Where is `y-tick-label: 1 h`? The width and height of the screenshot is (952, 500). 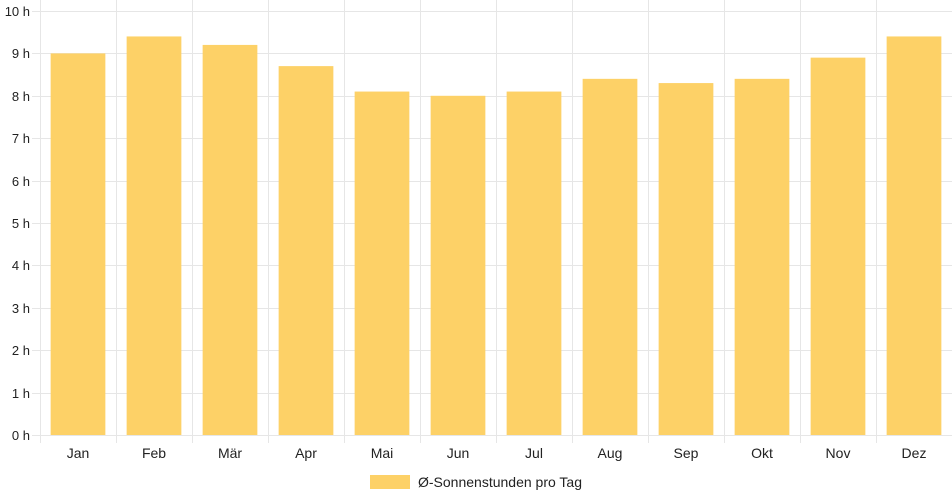
y-tick-label: 1 h is located at coordinates (21, 393).